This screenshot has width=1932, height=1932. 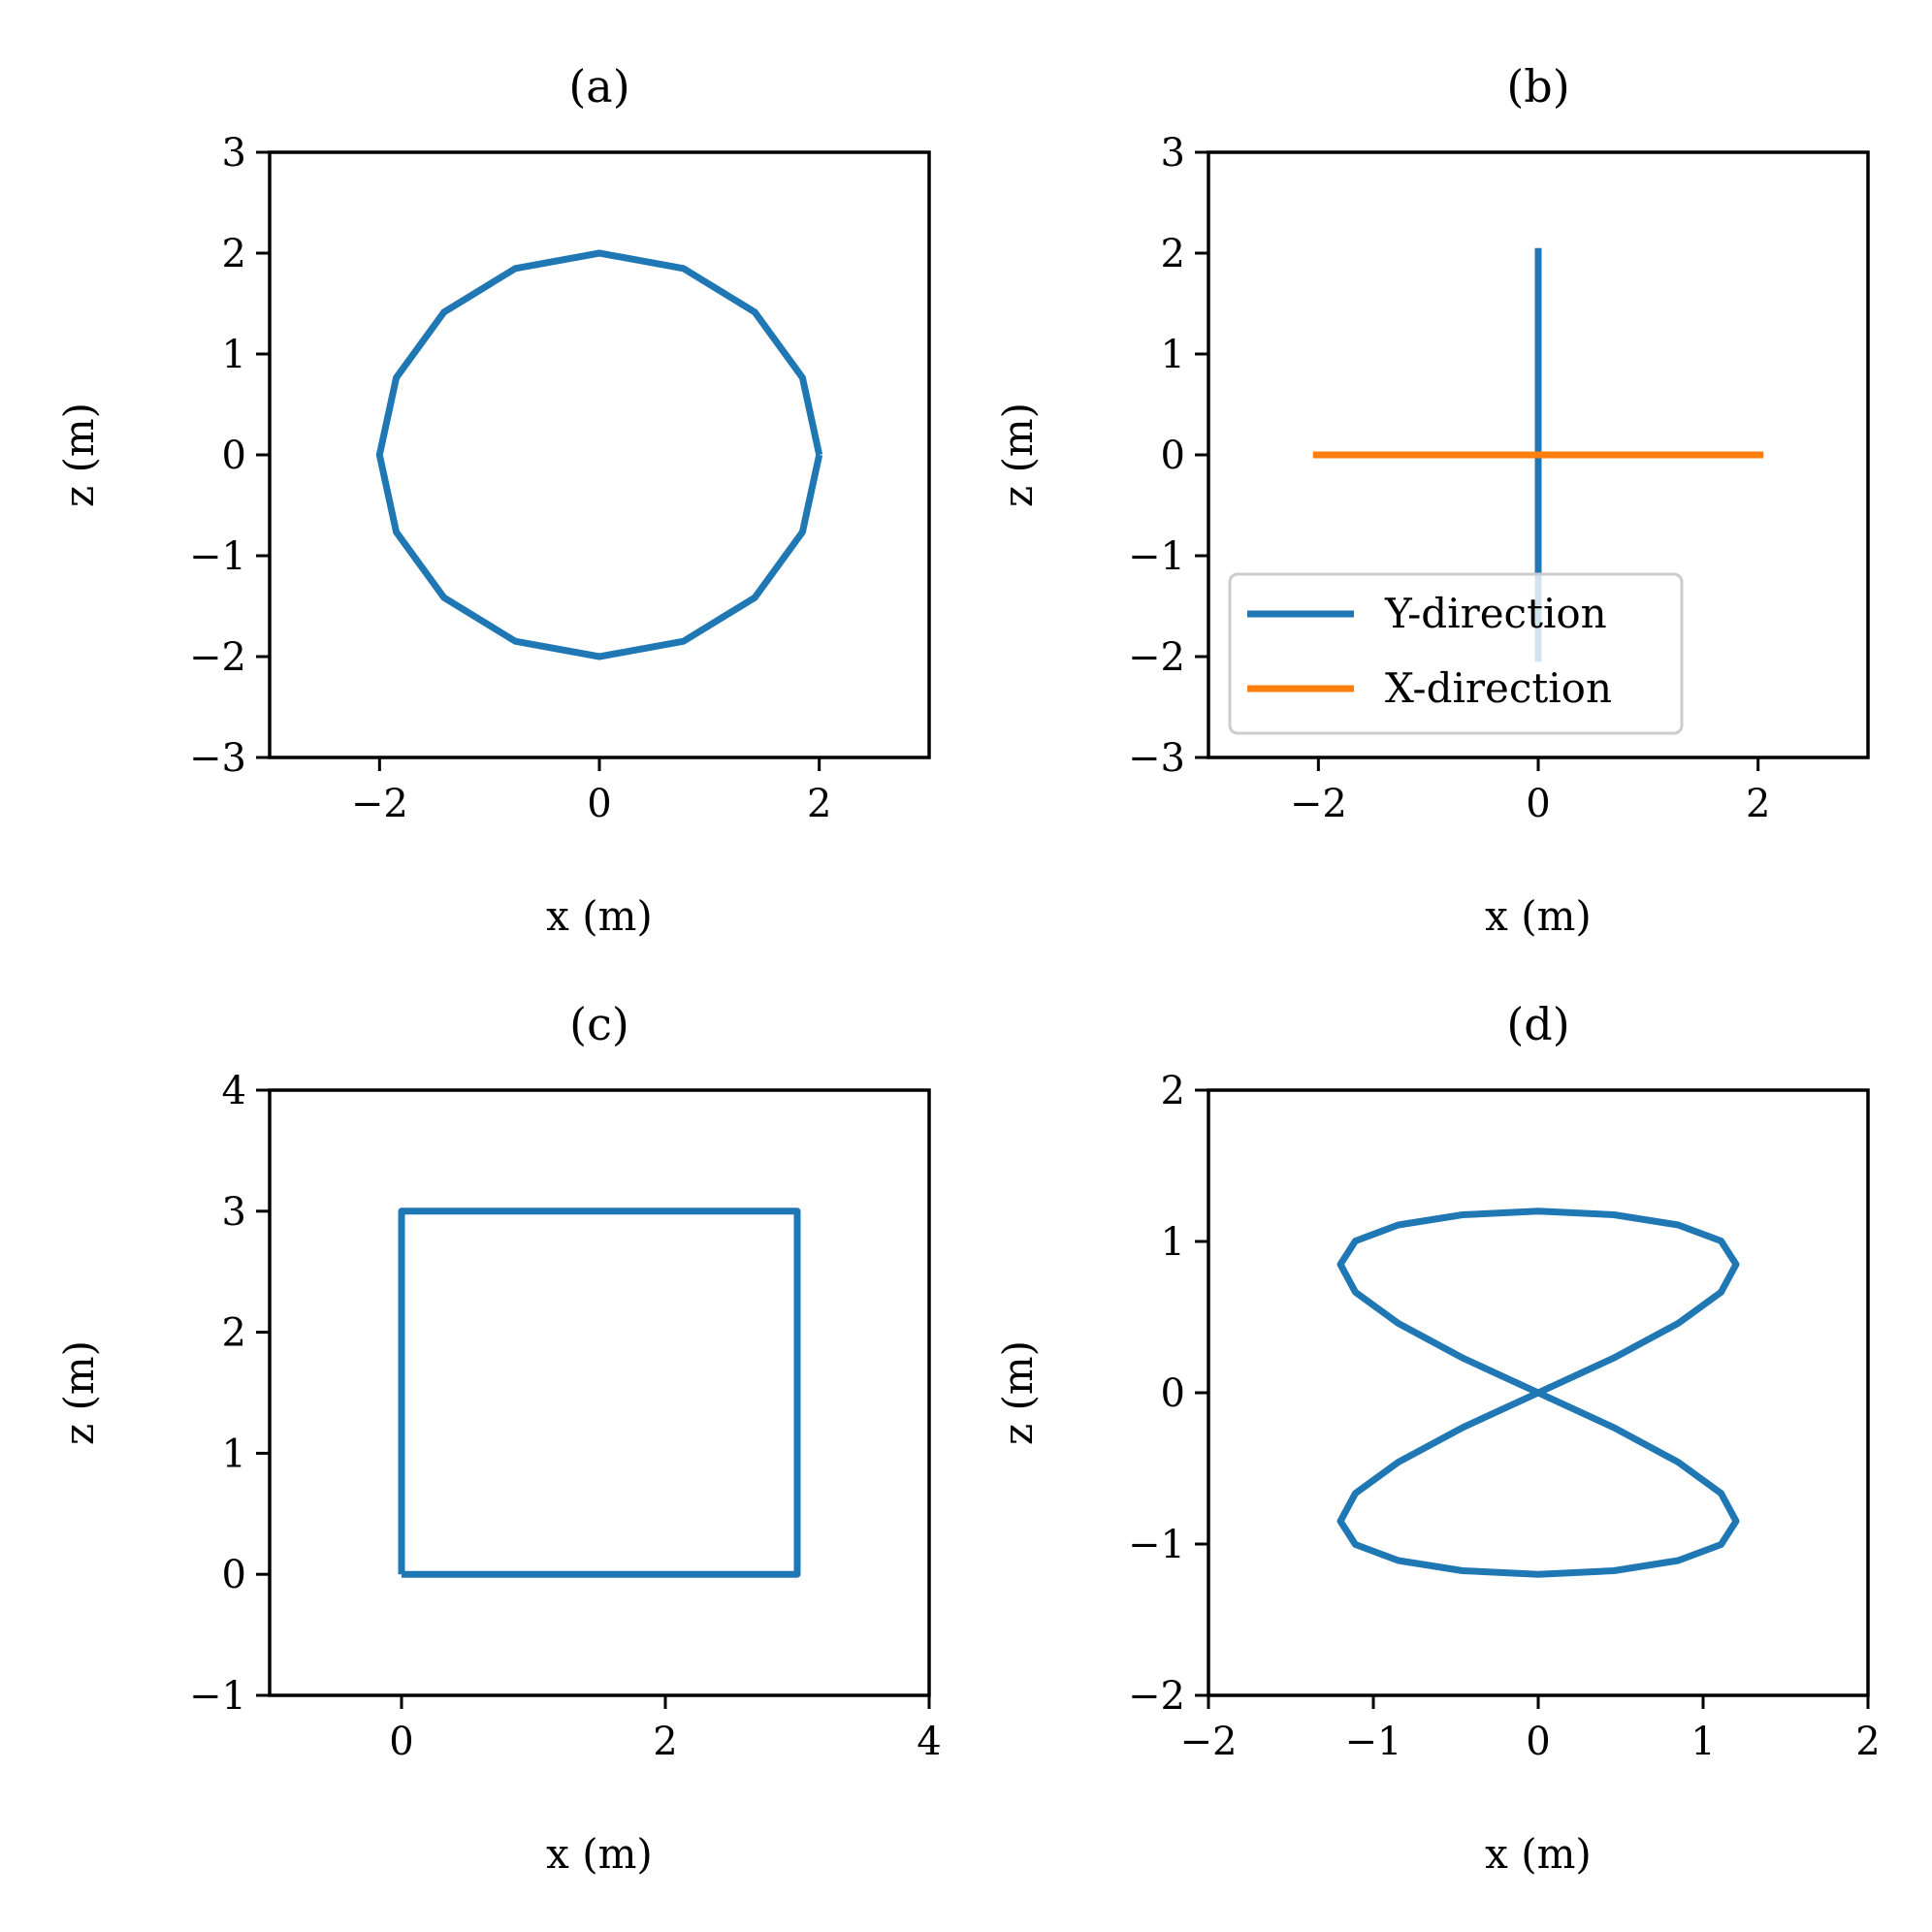 I want to click on chart-a-xlabel: x (m), so click(x=599, y=916).